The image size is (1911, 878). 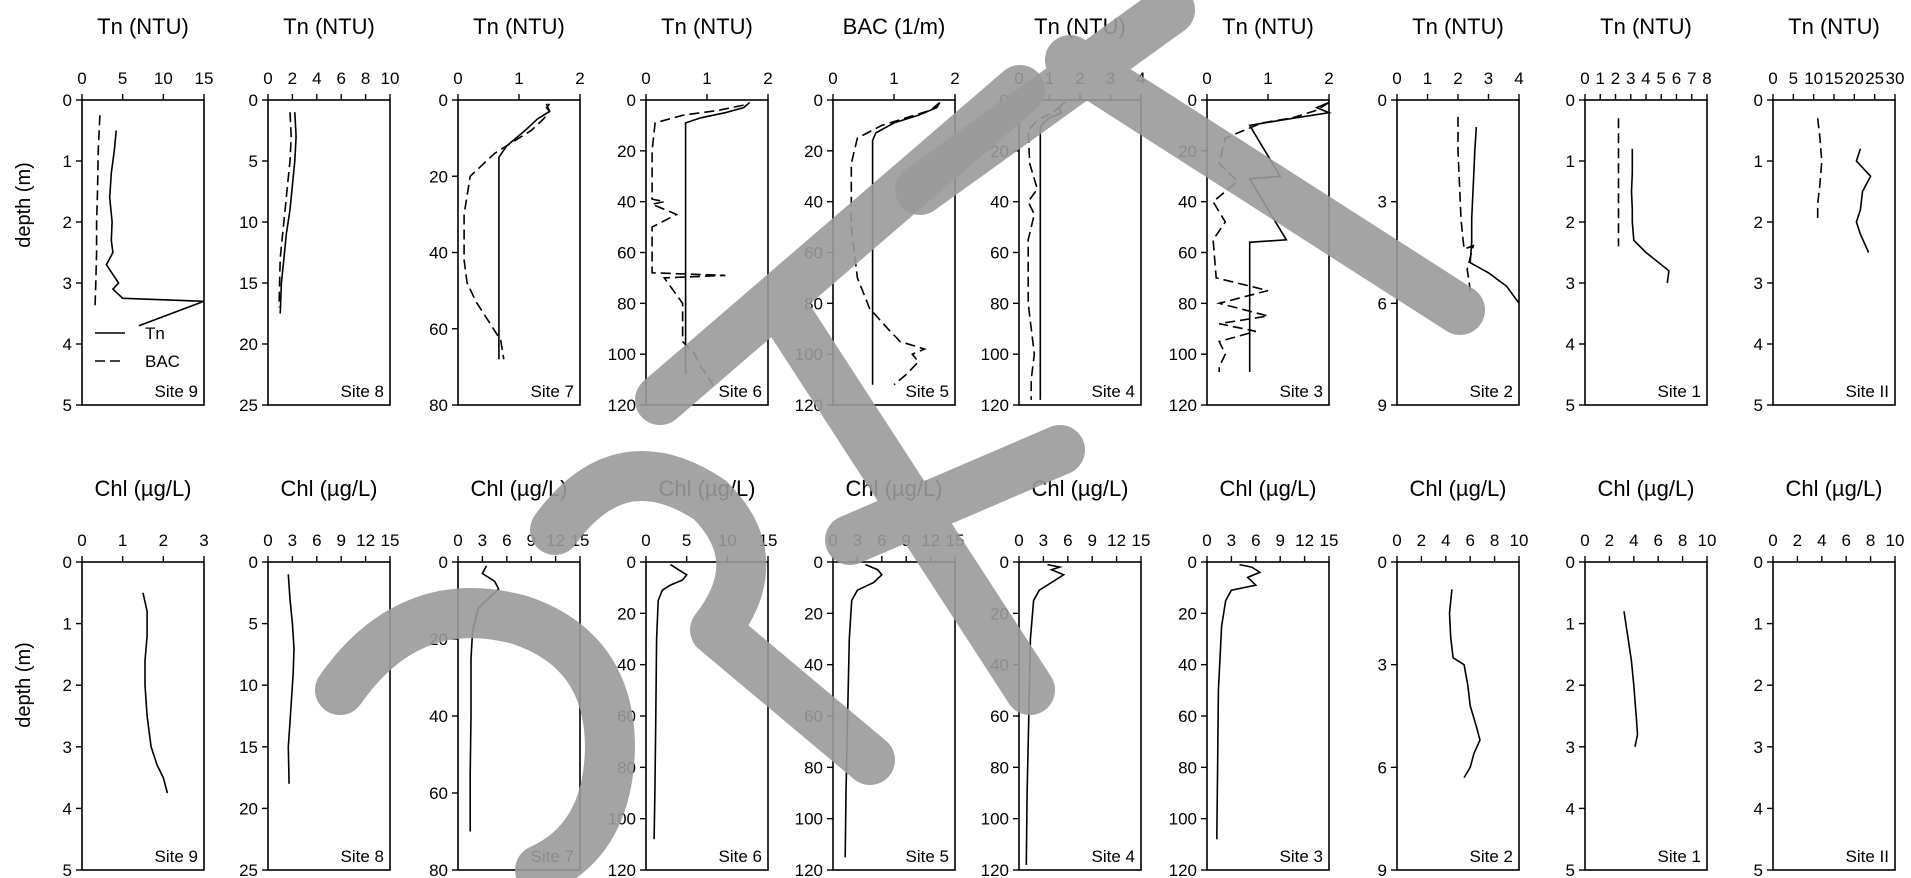 What do you see at coordinates (712, 618) in the screenshot?
I see `watermark-letter-r` at bounding box center [712, 618].